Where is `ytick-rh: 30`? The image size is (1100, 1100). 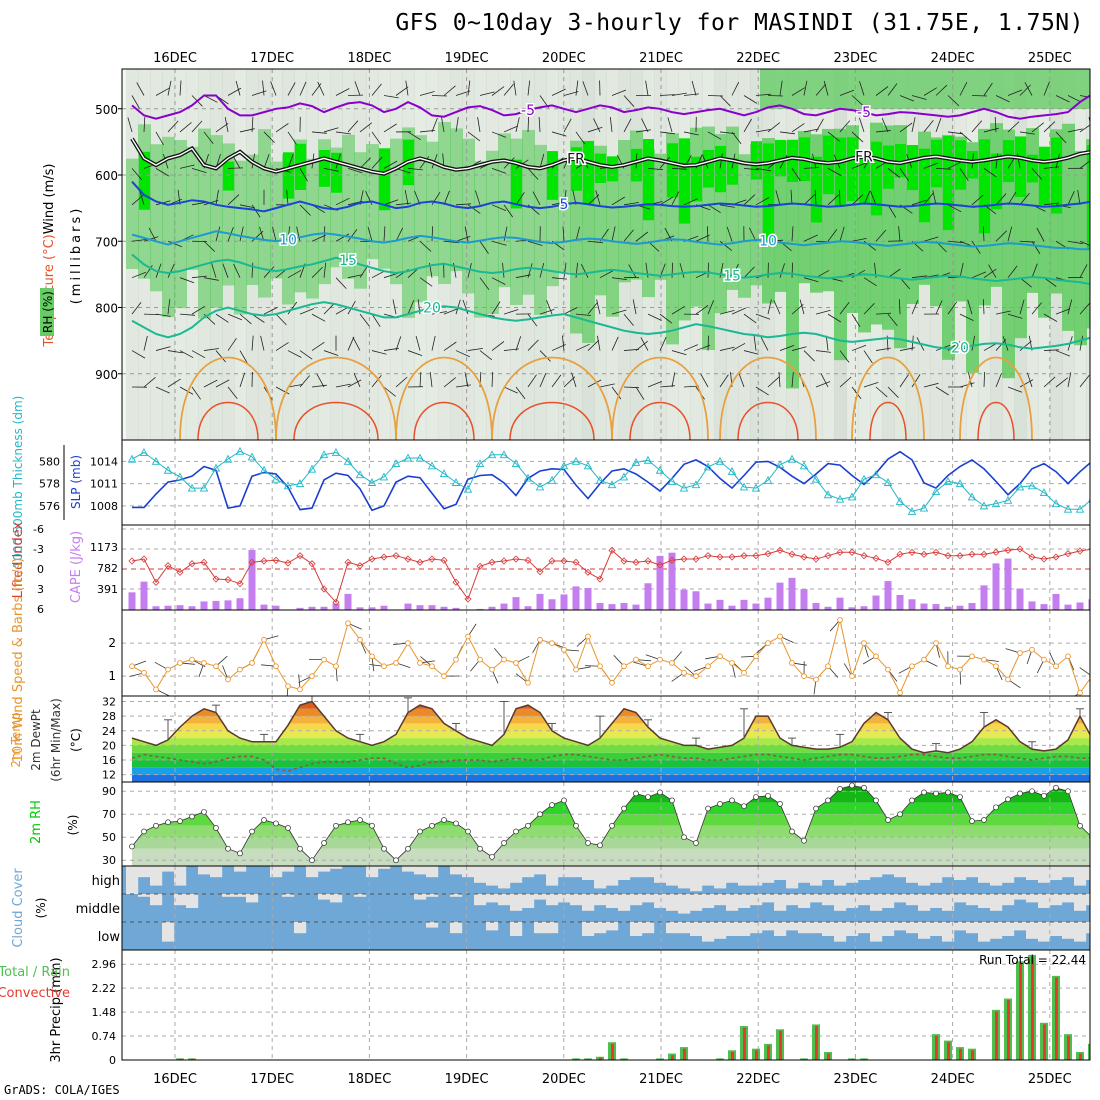
ytick-rh: 30 is located at coordinates (109, 860).